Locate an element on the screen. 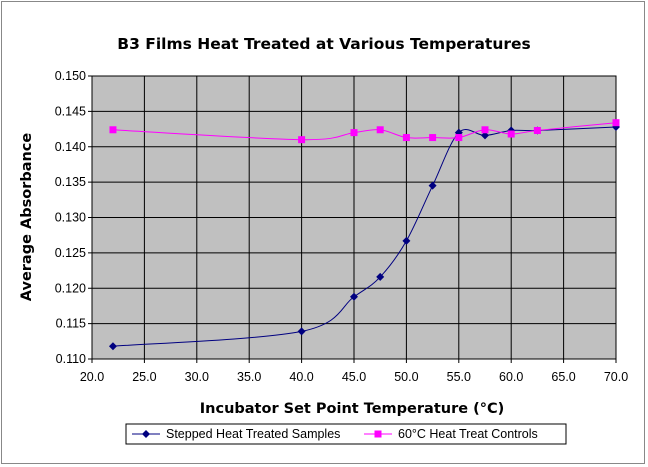 The height and width of the screenshot is (467, 648). x-tick-label: 45.0 is located at coordinates (354, 377).